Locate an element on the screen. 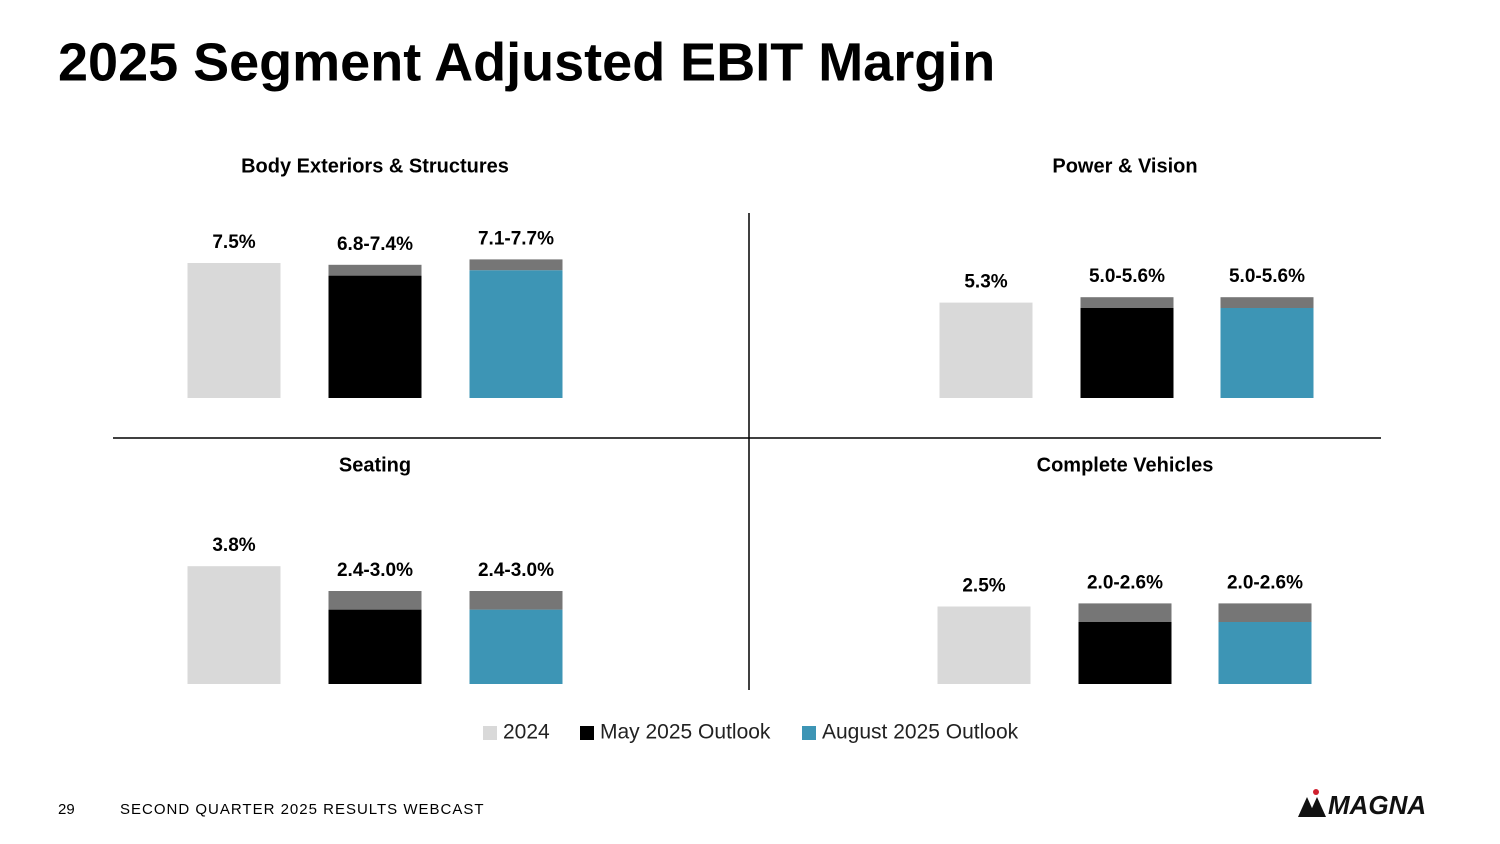  value-label: 7.1-7.7% is located at coordinates (516, 238).